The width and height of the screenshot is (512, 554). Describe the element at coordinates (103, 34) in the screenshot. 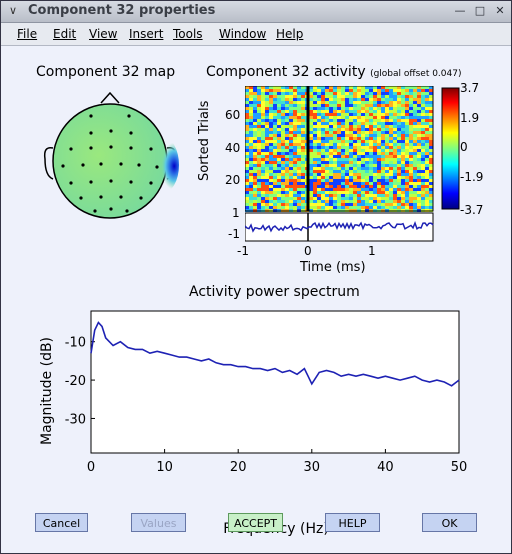

I see `menu-view: View` at that location.